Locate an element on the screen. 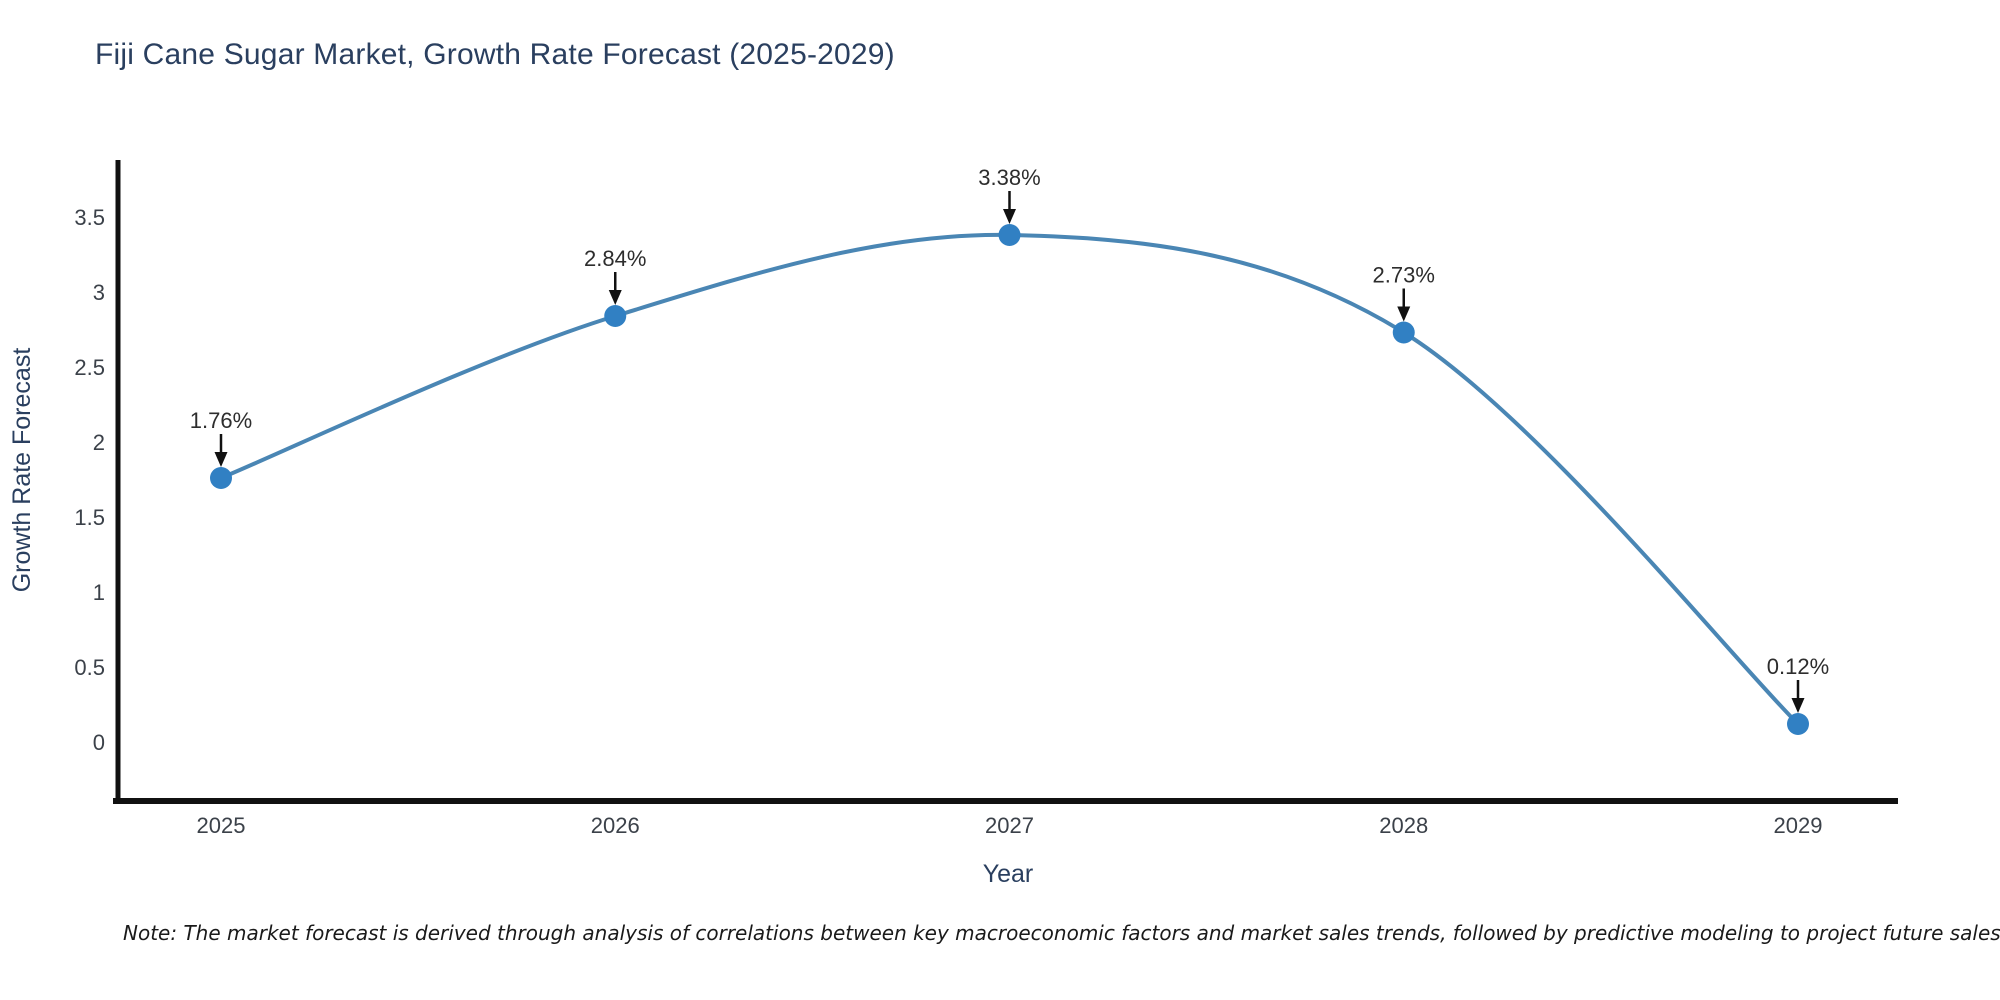 This screenshot has width=2000, height=1000. x-axis-title: Year is located at coordinates (1008, 874).